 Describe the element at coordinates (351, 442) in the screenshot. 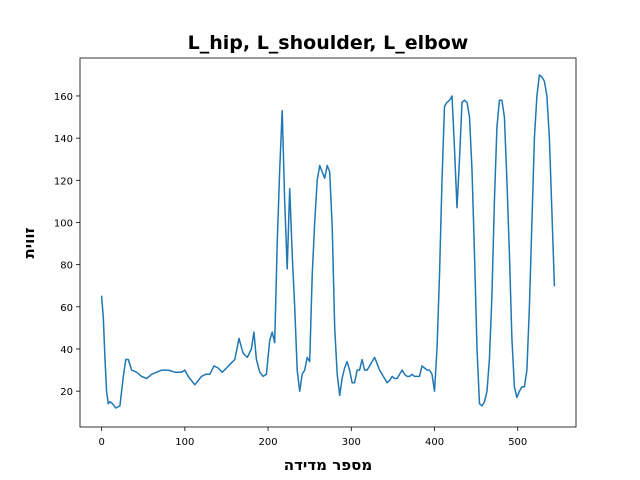

I see `x-tick-label: 300` at that location.